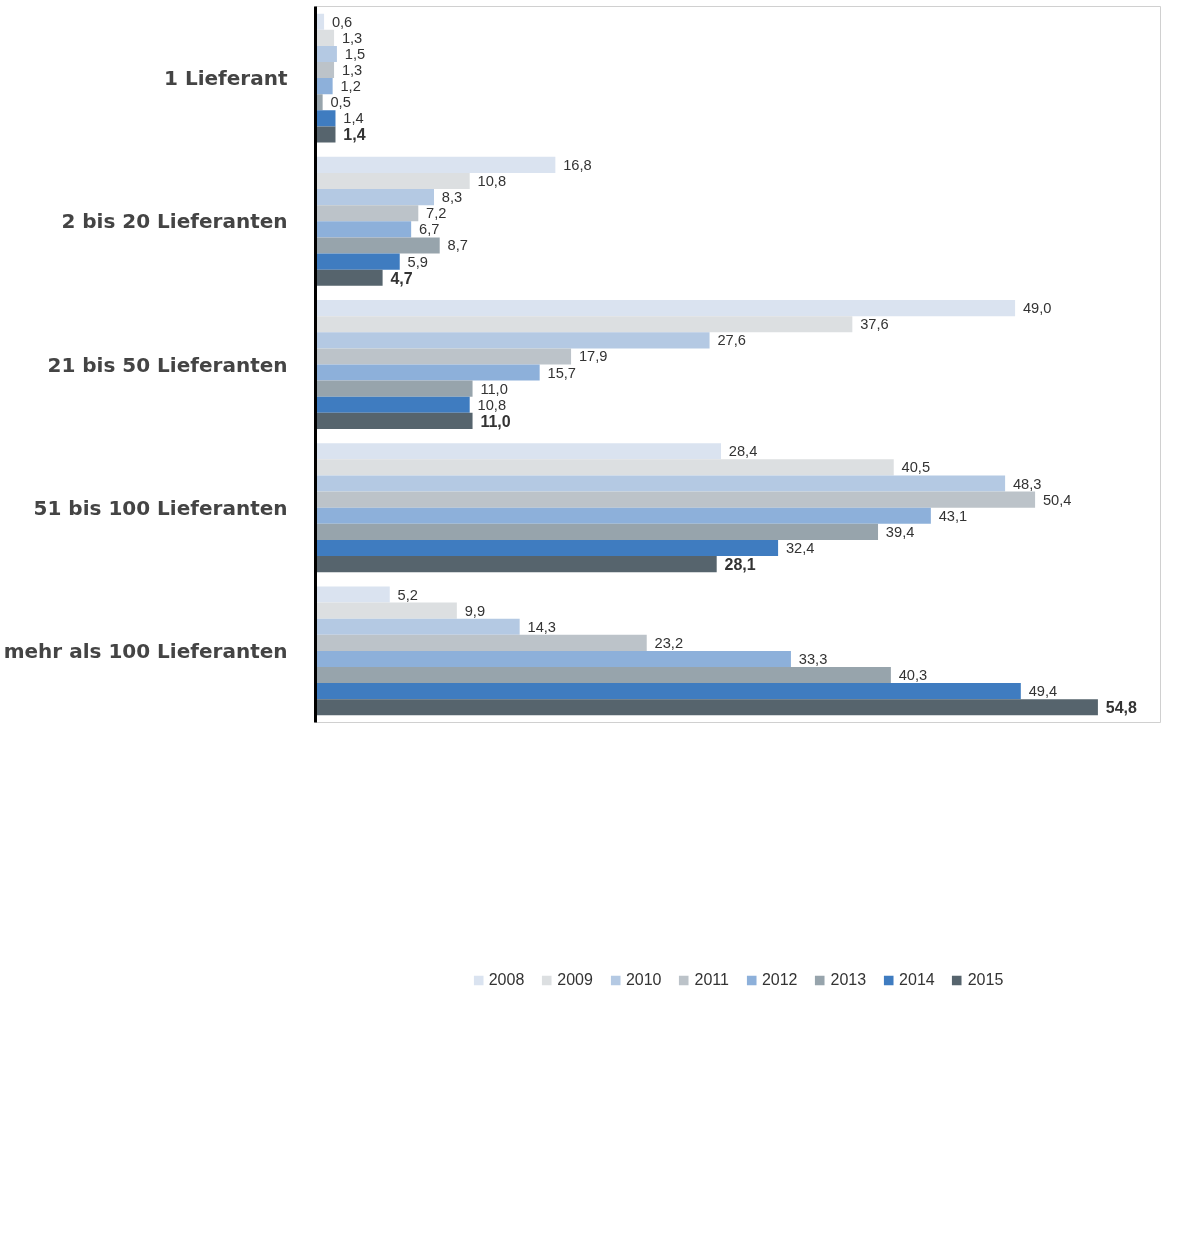 This screenshot has width=1187, height=1258. Describe the element at coordinates (669, 642) in the screenshot. I see `data-label: 23,2` at that location.